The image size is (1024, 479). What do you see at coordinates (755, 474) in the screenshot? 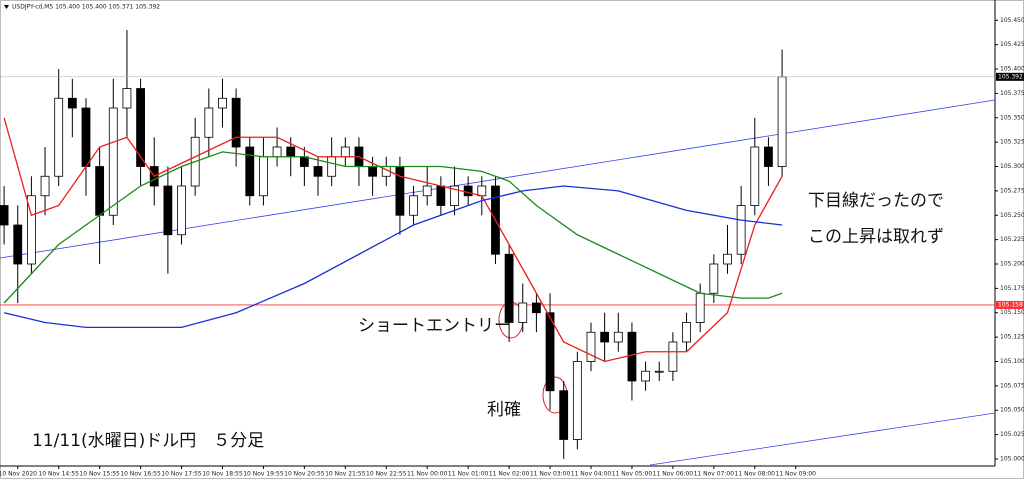
I see `x-tick-label: 11 Nov 08:00` at bounding box center [755, 474].